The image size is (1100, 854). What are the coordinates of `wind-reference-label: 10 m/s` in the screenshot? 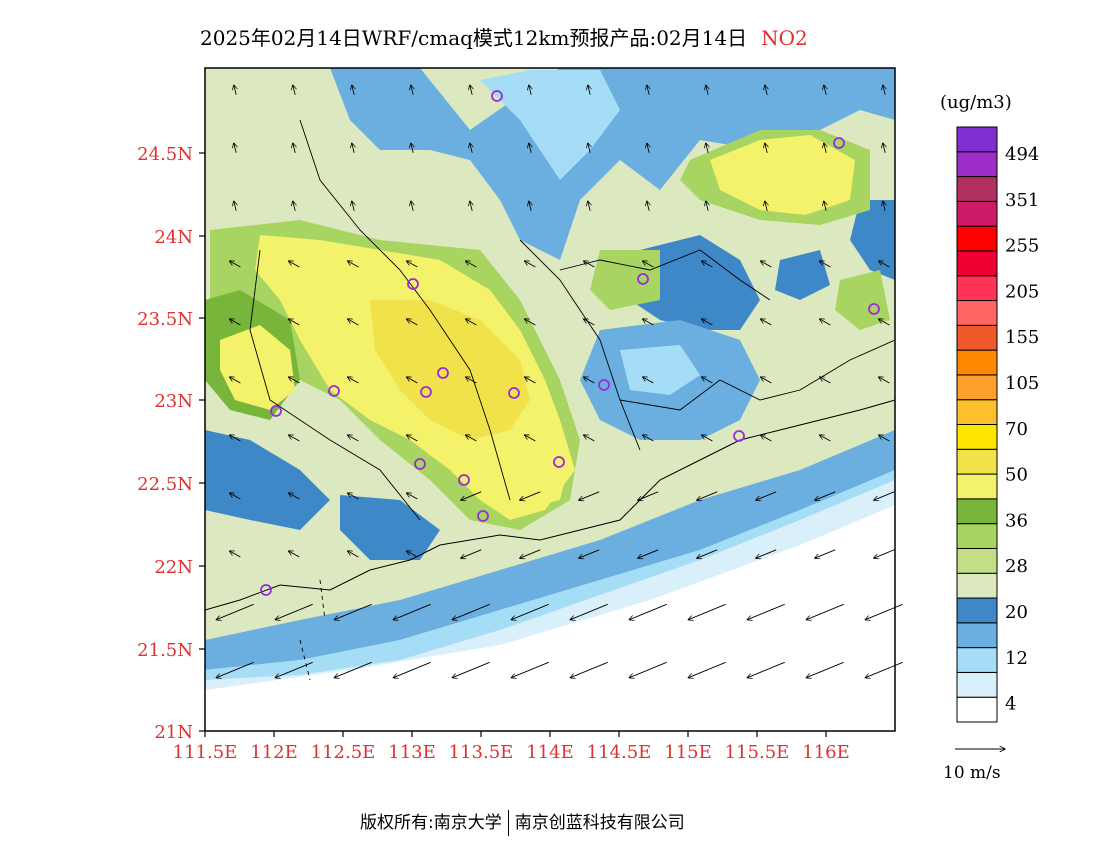 It's located at (972, 773).